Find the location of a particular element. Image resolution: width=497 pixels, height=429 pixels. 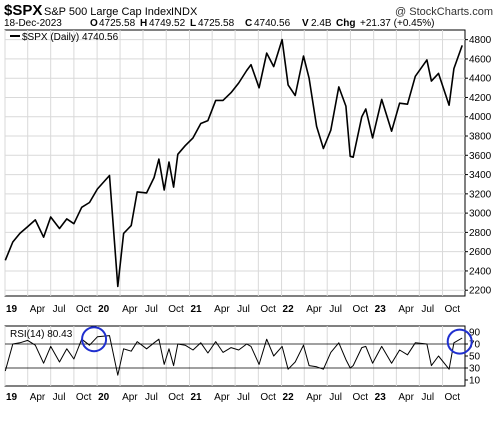

rsi-y-tick-label: 30 is located at coordinates (475, 369).